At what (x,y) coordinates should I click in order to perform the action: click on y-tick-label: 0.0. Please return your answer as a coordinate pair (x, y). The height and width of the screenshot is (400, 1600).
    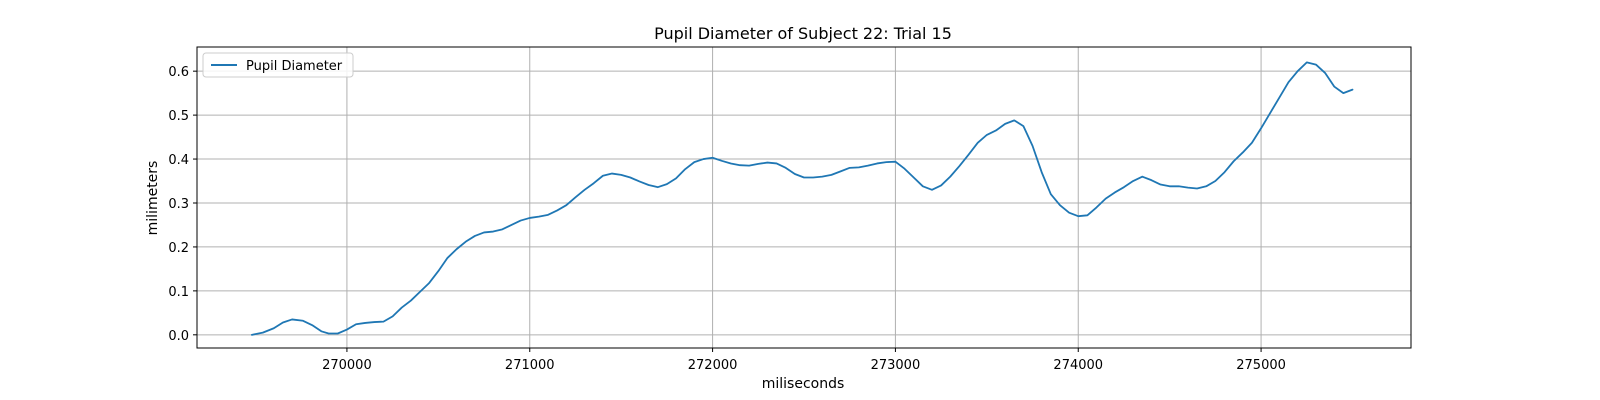
    Looking at the image, I should click on (178, 336).